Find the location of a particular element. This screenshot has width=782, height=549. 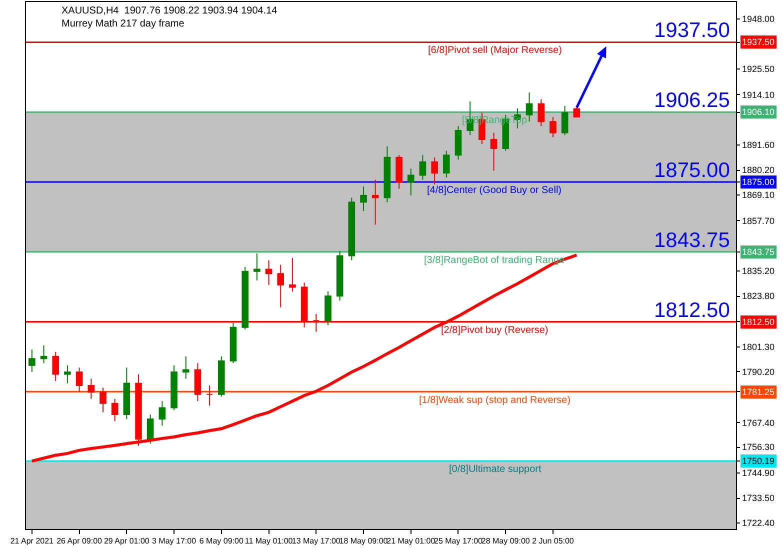

y-tick-label: 1835.20 is located at coordinates (758, 271).